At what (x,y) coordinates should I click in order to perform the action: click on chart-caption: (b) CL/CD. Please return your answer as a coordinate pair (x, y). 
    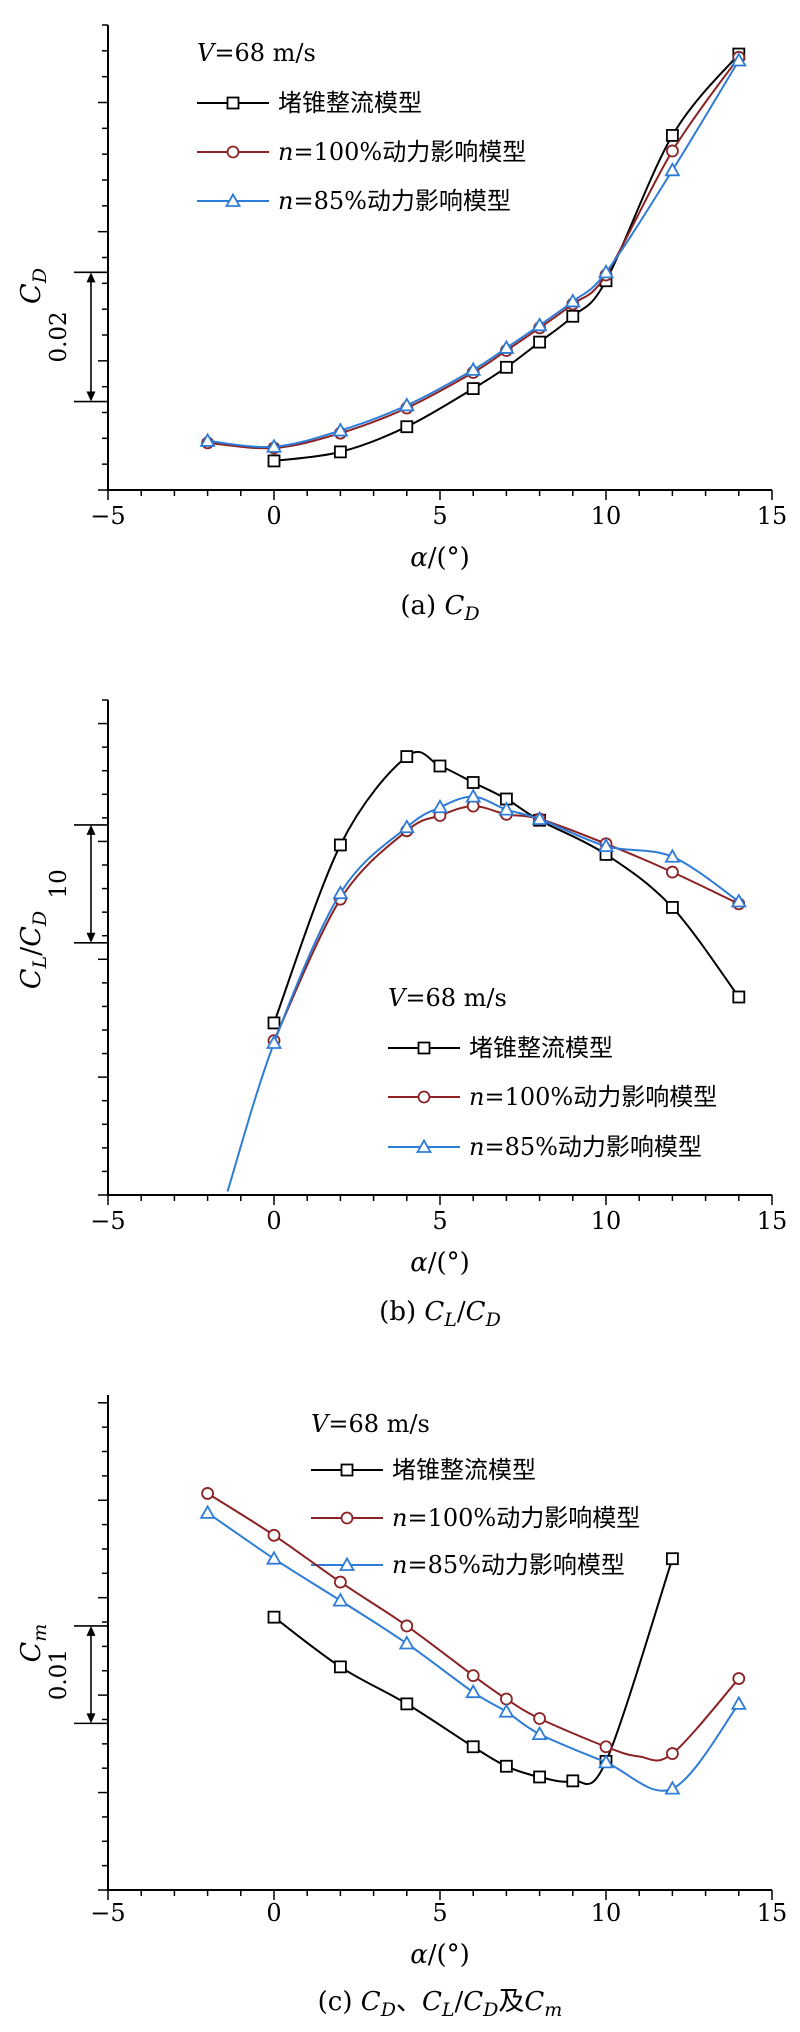
    Looking at the image, I should click on (440, 1314).